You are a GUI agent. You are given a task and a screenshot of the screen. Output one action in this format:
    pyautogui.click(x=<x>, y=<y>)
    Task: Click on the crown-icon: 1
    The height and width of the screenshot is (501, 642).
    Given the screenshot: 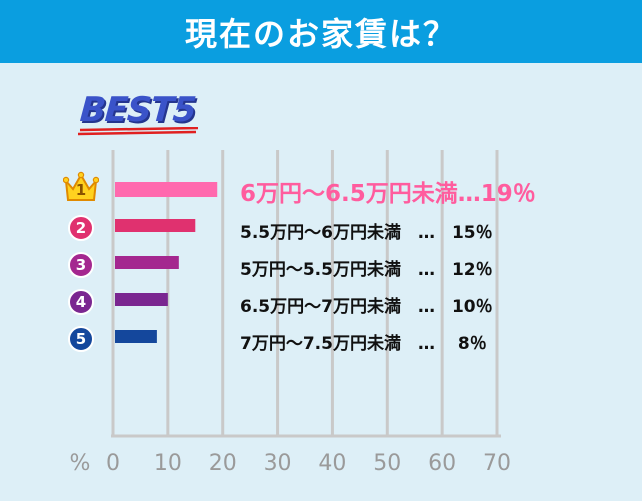 What is the action you would take?
    pyautogui.click(x=81, y=187)
    